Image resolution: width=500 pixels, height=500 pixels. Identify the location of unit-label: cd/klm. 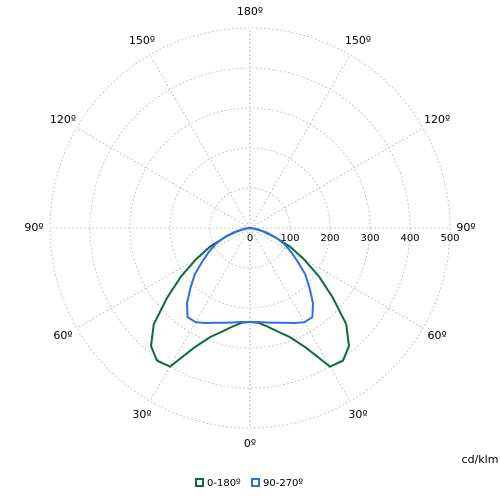
(480, 459).